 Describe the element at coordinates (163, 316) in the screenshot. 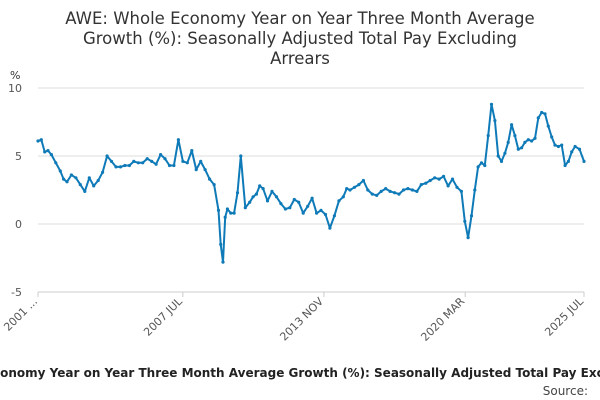

I see `x-tick-label: 2007 JUL` at that location.